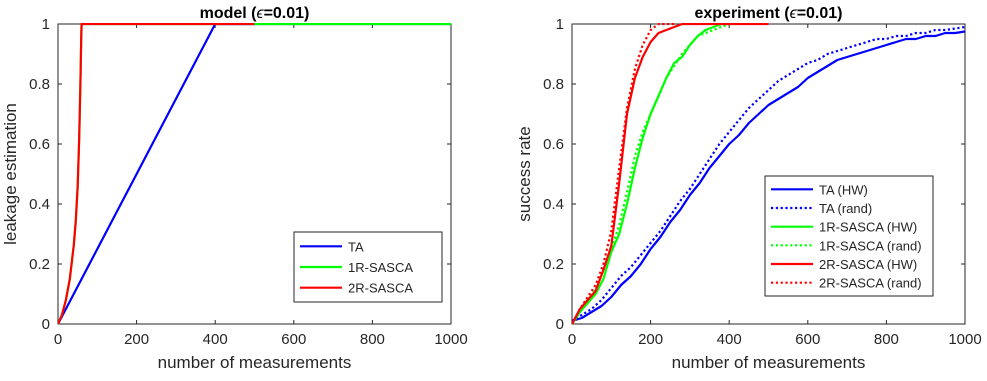  I want to click on legend-box, so click(849, 236).